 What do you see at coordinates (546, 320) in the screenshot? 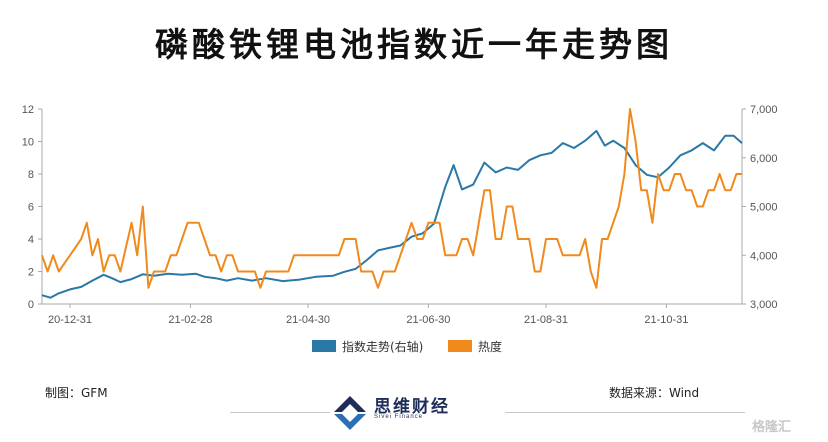
I see `x-tick-label: 21-08-31` at bounding box center [546, 320].